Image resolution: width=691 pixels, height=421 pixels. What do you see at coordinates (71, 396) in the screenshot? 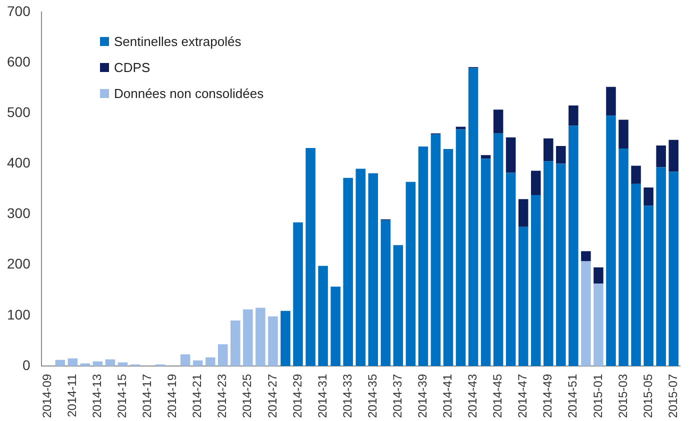
I see `x-tick-label: 2014-11` at bounding box center [71, 396].